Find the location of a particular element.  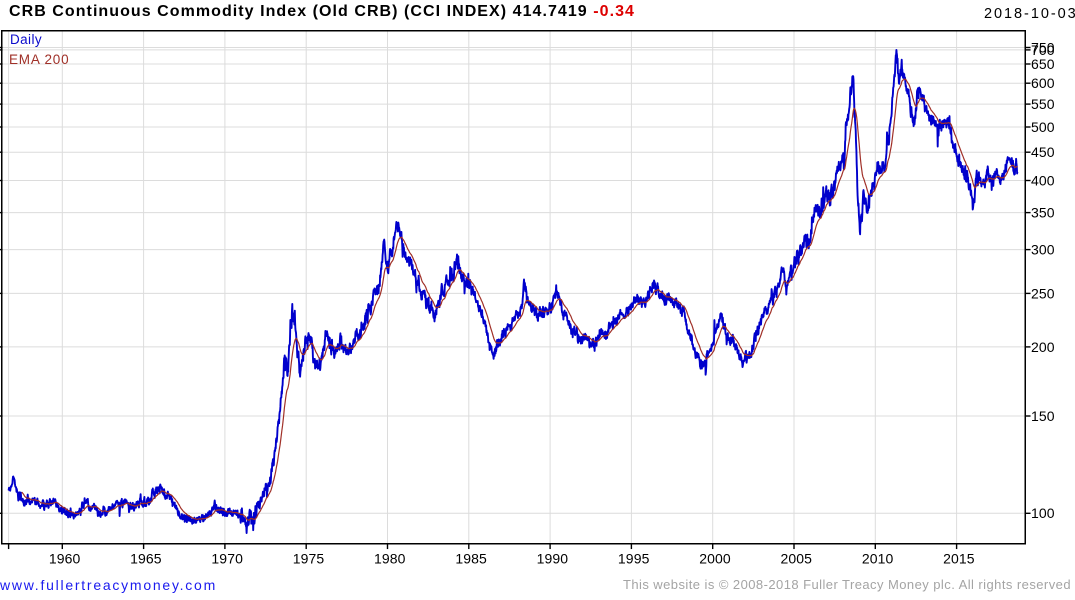

svg-text: 350 is located at coordinates (1043, 213).